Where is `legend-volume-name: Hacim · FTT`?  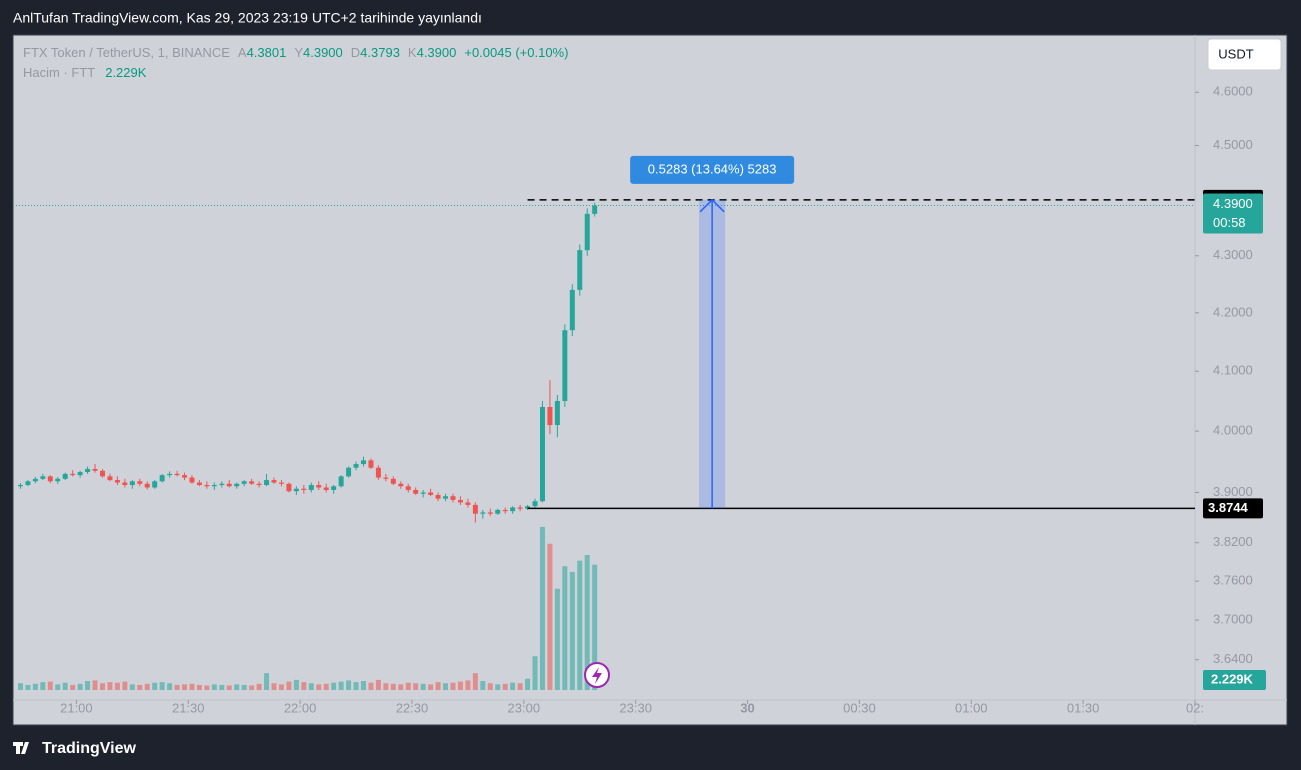
legend-volume-name: Hacim · FTT is located at coordinates (59, 72).